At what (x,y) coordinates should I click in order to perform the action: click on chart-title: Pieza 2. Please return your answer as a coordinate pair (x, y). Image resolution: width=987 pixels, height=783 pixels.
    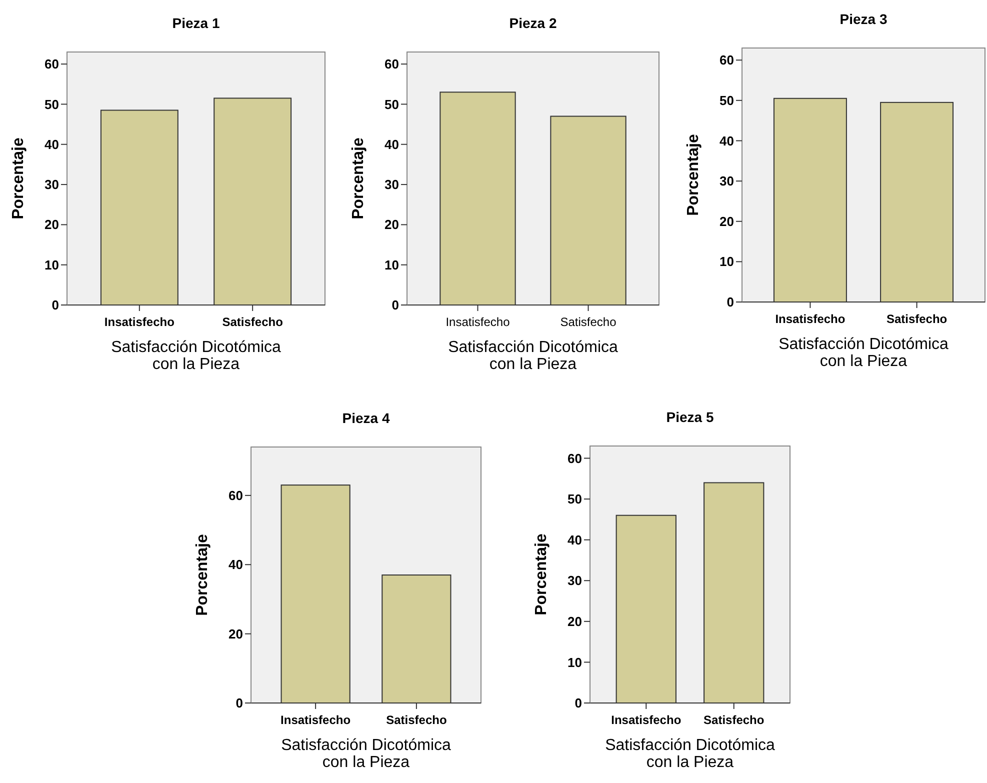
    Looking at the image, I should click on (533, 23).